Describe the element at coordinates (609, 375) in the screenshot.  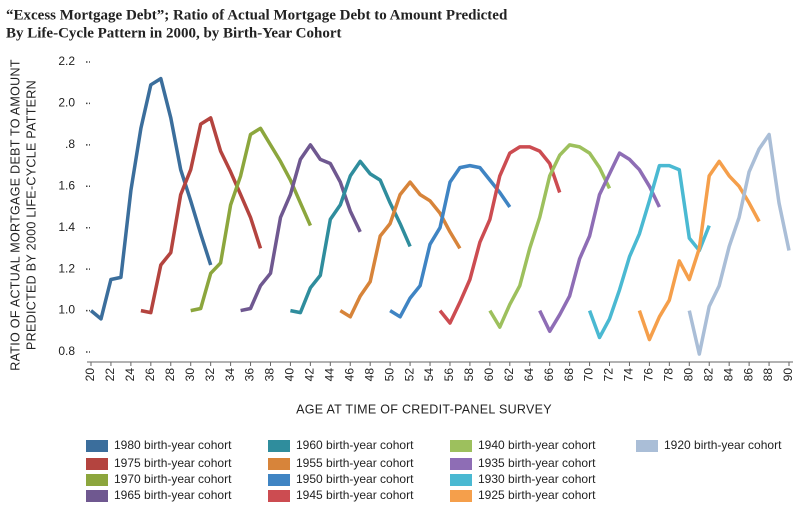
I see `x-tick-label: 72` at that location.